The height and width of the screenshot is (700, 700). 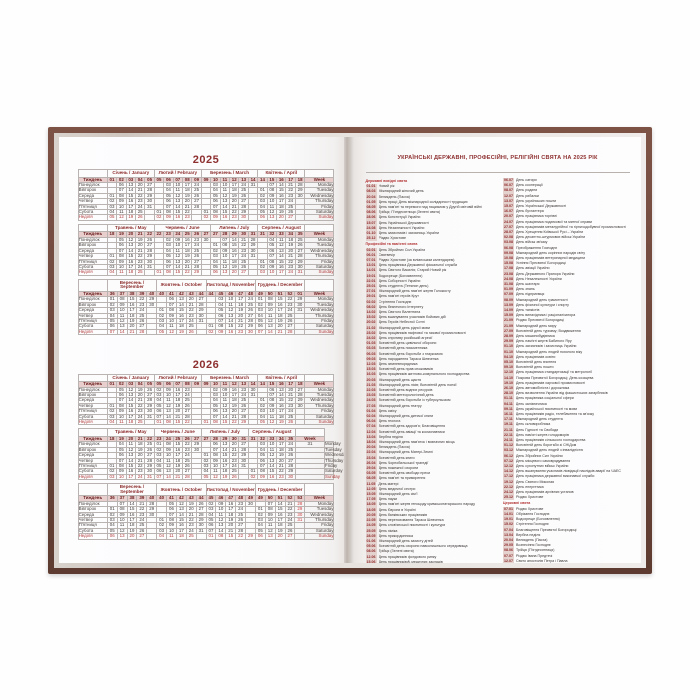 I want to click on day-cell: 23, so click(x=241, y=332).